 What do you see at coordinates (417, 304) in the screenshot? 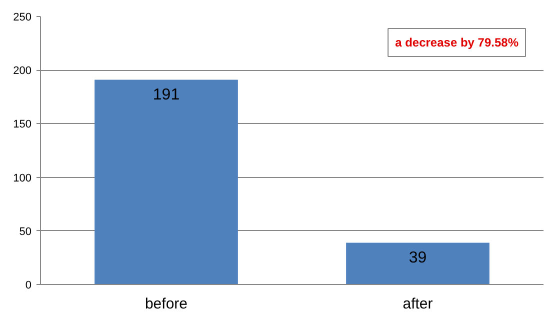
I see `x-tick-label: after` at bounding box center [417, 304].